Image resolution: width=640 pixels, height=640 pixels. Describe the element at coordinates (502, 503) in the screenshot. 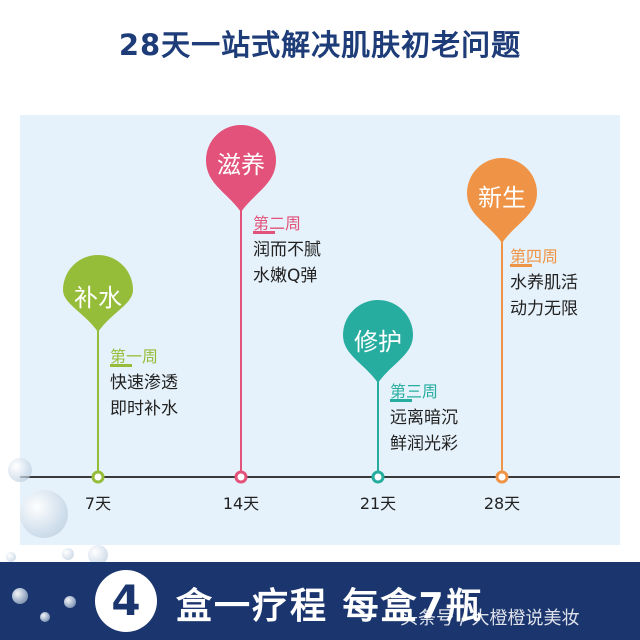

I see `stage-4-day: 28天` at that location.